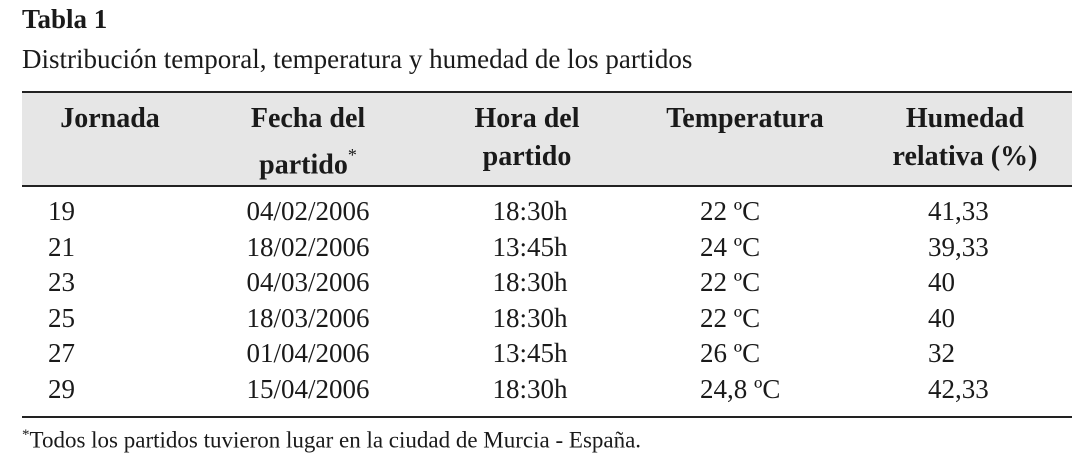  Describe the element at coordinates (308, 317) in the screenshot. I see `cell: 18/03/2006` at that location.